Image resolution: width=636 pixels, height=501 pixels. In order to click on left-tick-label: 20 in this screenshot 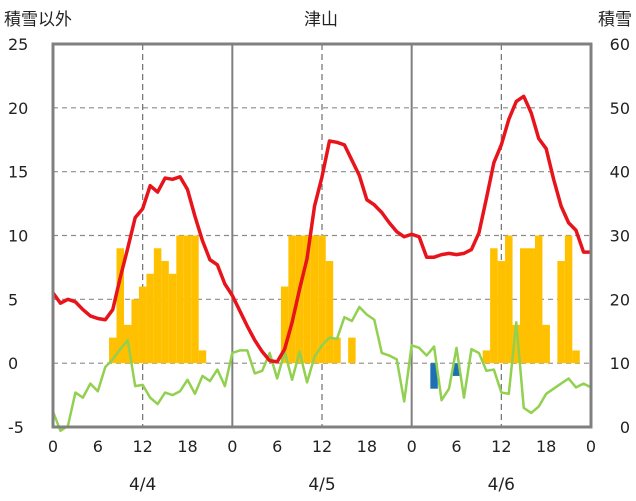, I will do `click(18, 108)`.